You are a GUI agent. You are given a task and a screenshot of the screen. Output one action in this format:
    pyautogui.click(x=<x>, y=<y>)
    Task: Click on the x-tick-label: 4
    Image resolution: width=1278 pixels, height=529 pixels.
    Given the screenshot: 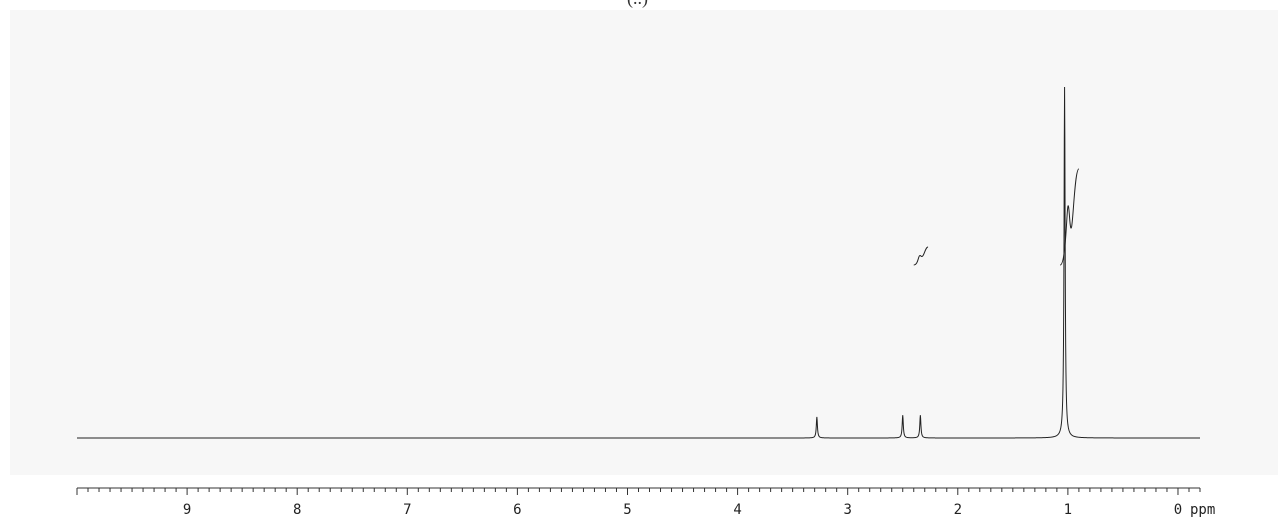 What is the action you would take?
    pyautogui.click(x=737, y=510)
    